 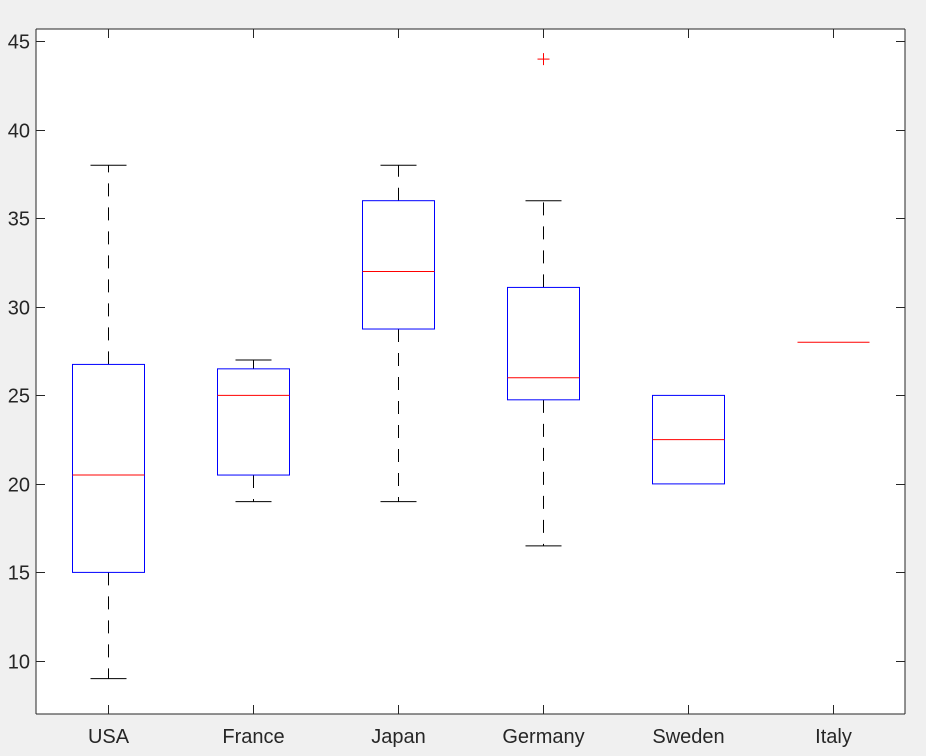 I want to click on y-tick-label: 25, so click(x=19, y=397).